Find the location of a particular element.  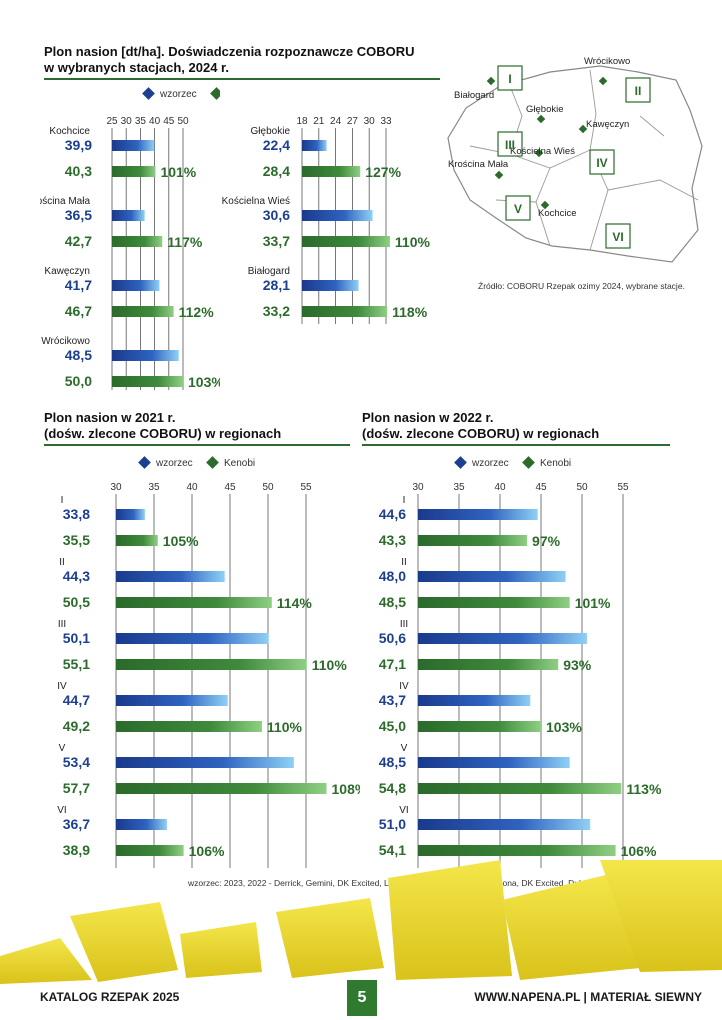

title-rule-2021 is located at coordinates (197, 445).